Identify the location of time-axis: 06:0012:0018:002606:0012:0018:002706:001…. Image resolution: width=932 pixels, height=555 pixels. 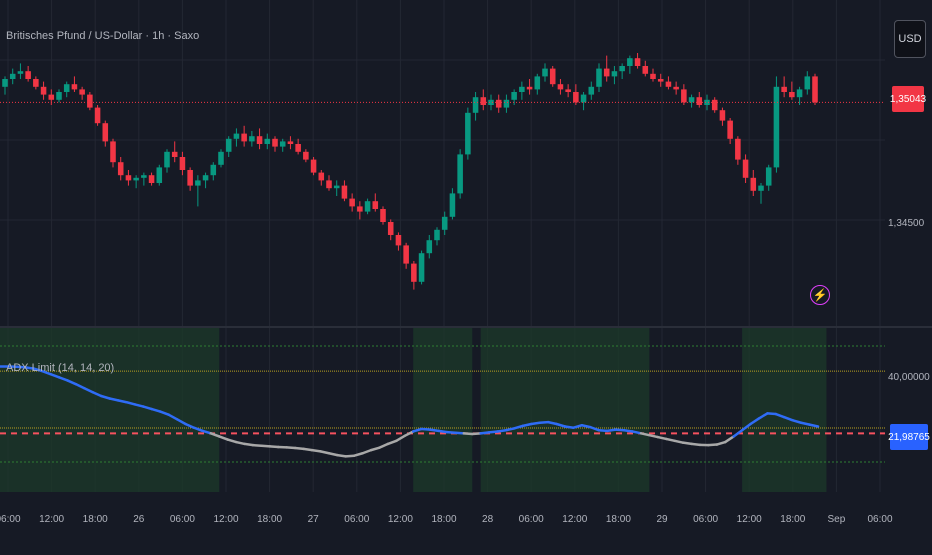
(446, 519).